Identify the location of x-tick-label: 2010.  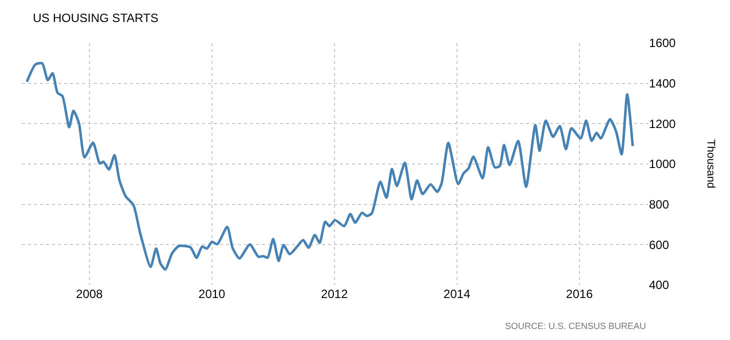
(212, 294).